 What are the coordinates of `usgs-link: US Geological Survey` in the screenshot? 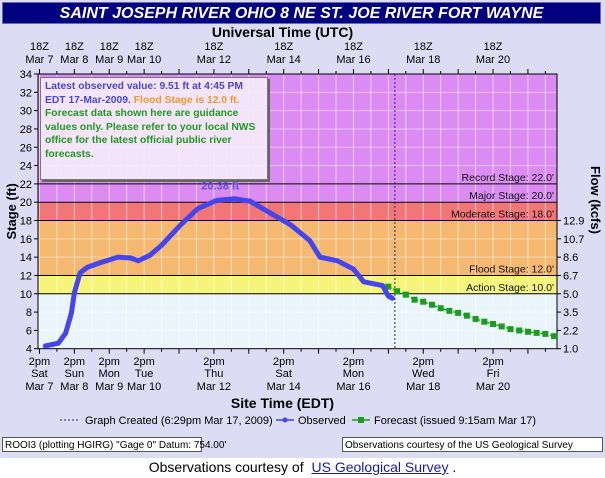 It's located at (380, 467).